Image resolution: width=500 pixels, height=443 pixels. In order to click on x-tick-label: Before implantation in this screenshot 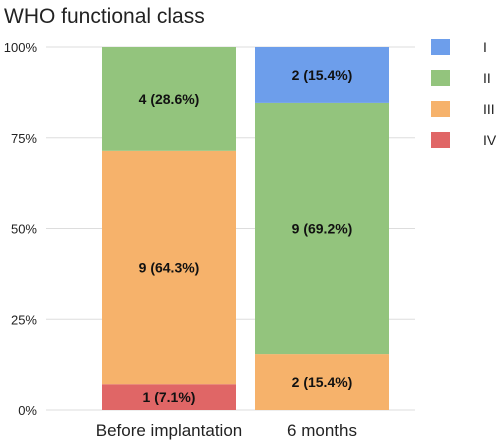, I will do `click(169, 430)`.